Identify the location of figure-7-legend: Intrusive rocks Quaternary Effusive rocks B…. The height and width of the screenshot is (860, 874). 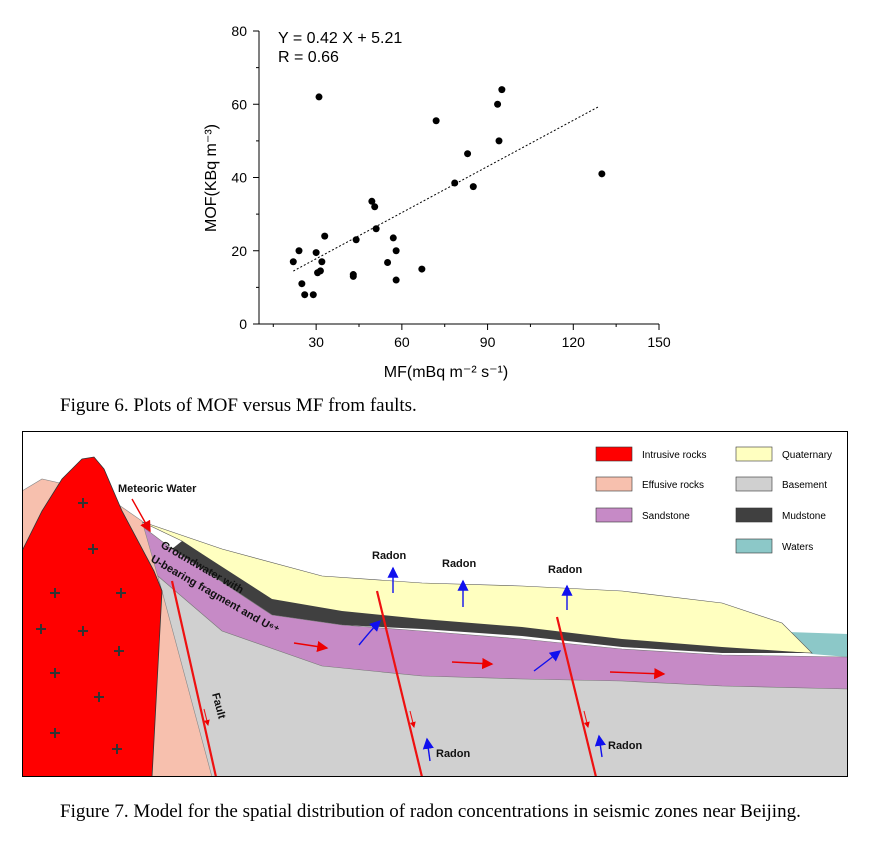
(713, 500).